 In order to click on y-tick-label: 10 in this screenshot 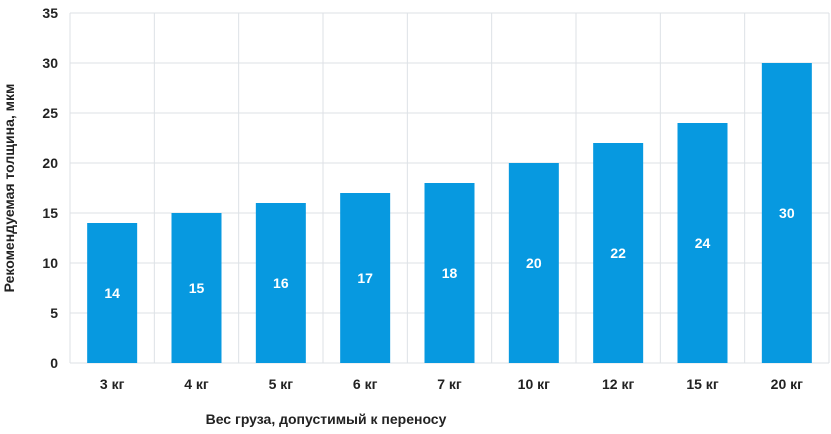, I will do `click(50, 263)`.